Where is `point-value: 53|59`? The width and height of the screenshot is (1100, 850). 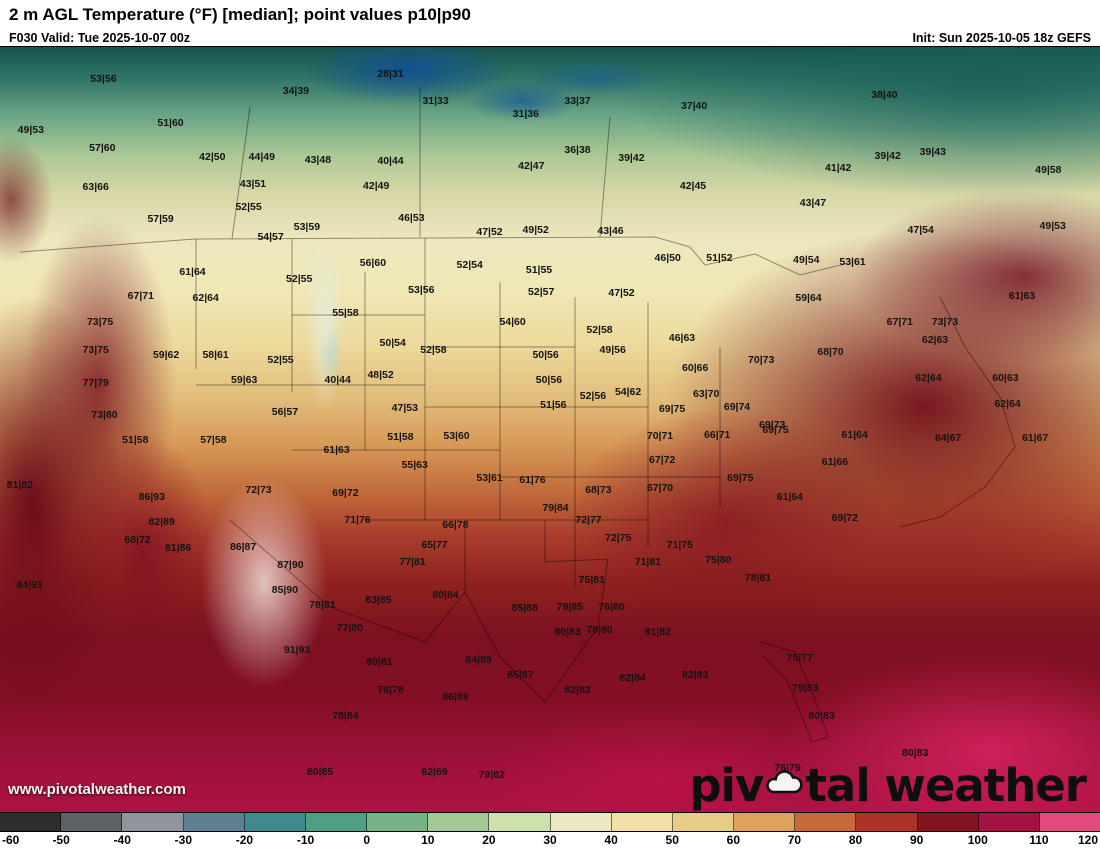 point-value: 53|59 is located at coordinates (307, 226).